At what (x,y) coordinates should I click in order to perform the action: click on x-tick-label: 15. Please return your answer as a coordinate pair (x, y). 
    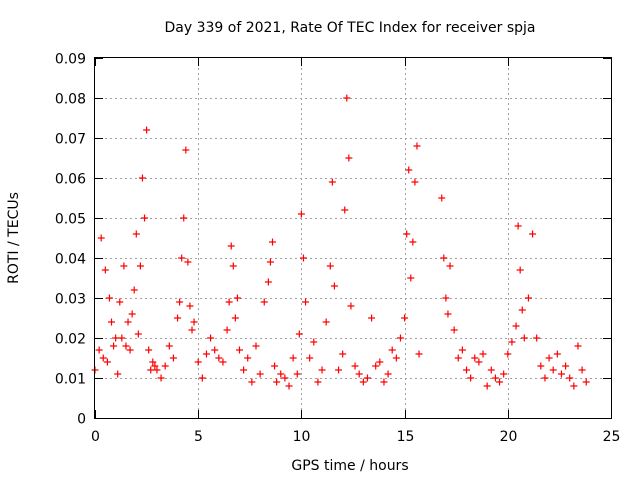
    Looking at the image, I should click on (406, 437).